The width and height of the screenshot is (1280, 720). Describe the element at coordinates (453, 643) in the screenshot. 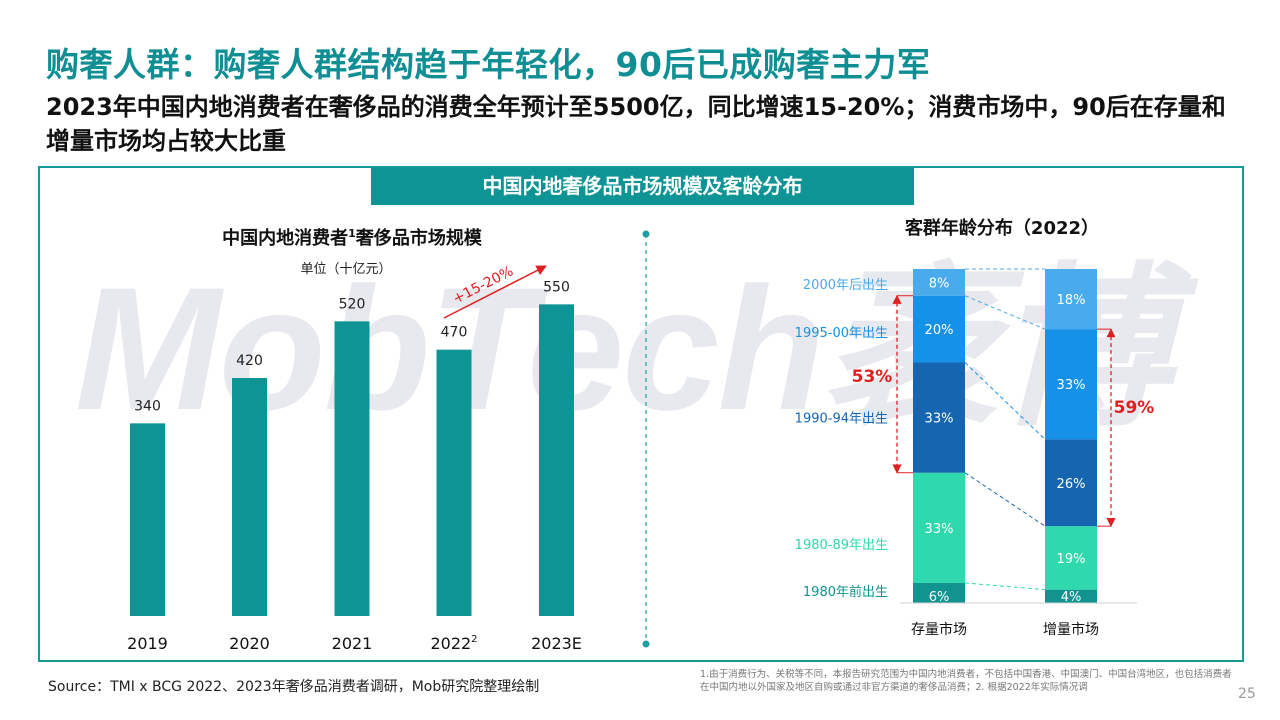

I see `x-tick-label: 20222` at that location.